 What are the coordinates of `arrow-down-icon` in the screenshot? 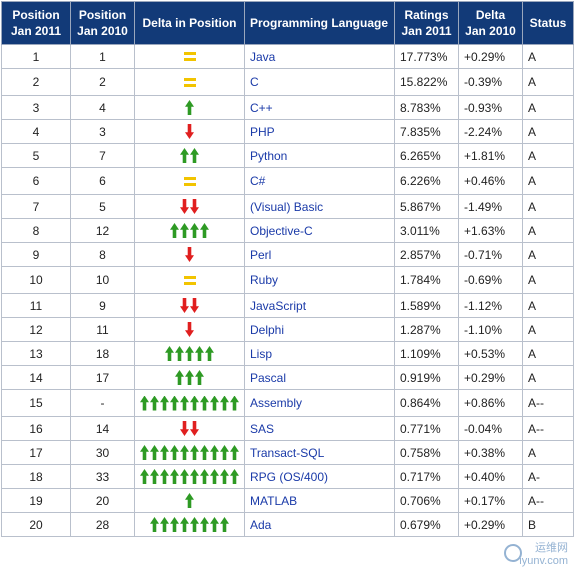 It's located at (194, 305).